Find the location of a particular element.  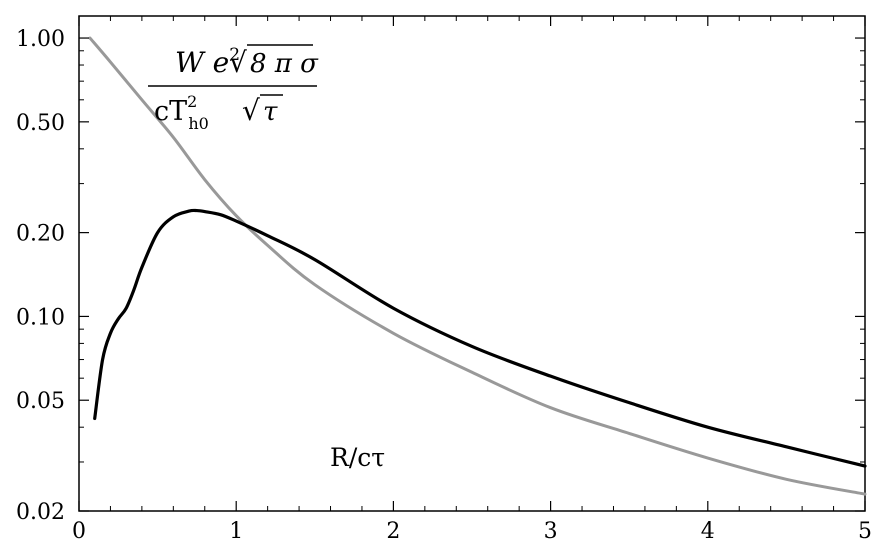

formula-radical-top: √ is located at coordinates (238, 62).